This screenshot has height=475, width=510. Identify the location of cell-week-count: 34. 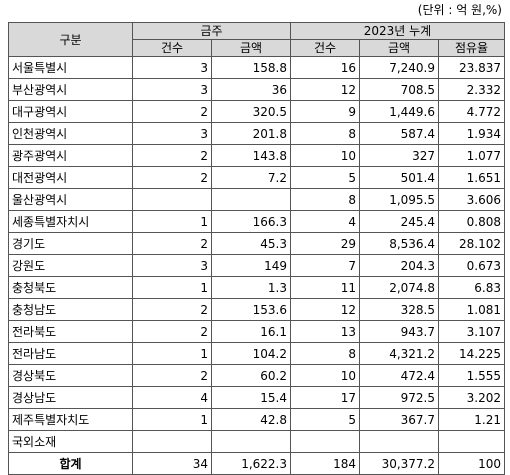
(172, 463).